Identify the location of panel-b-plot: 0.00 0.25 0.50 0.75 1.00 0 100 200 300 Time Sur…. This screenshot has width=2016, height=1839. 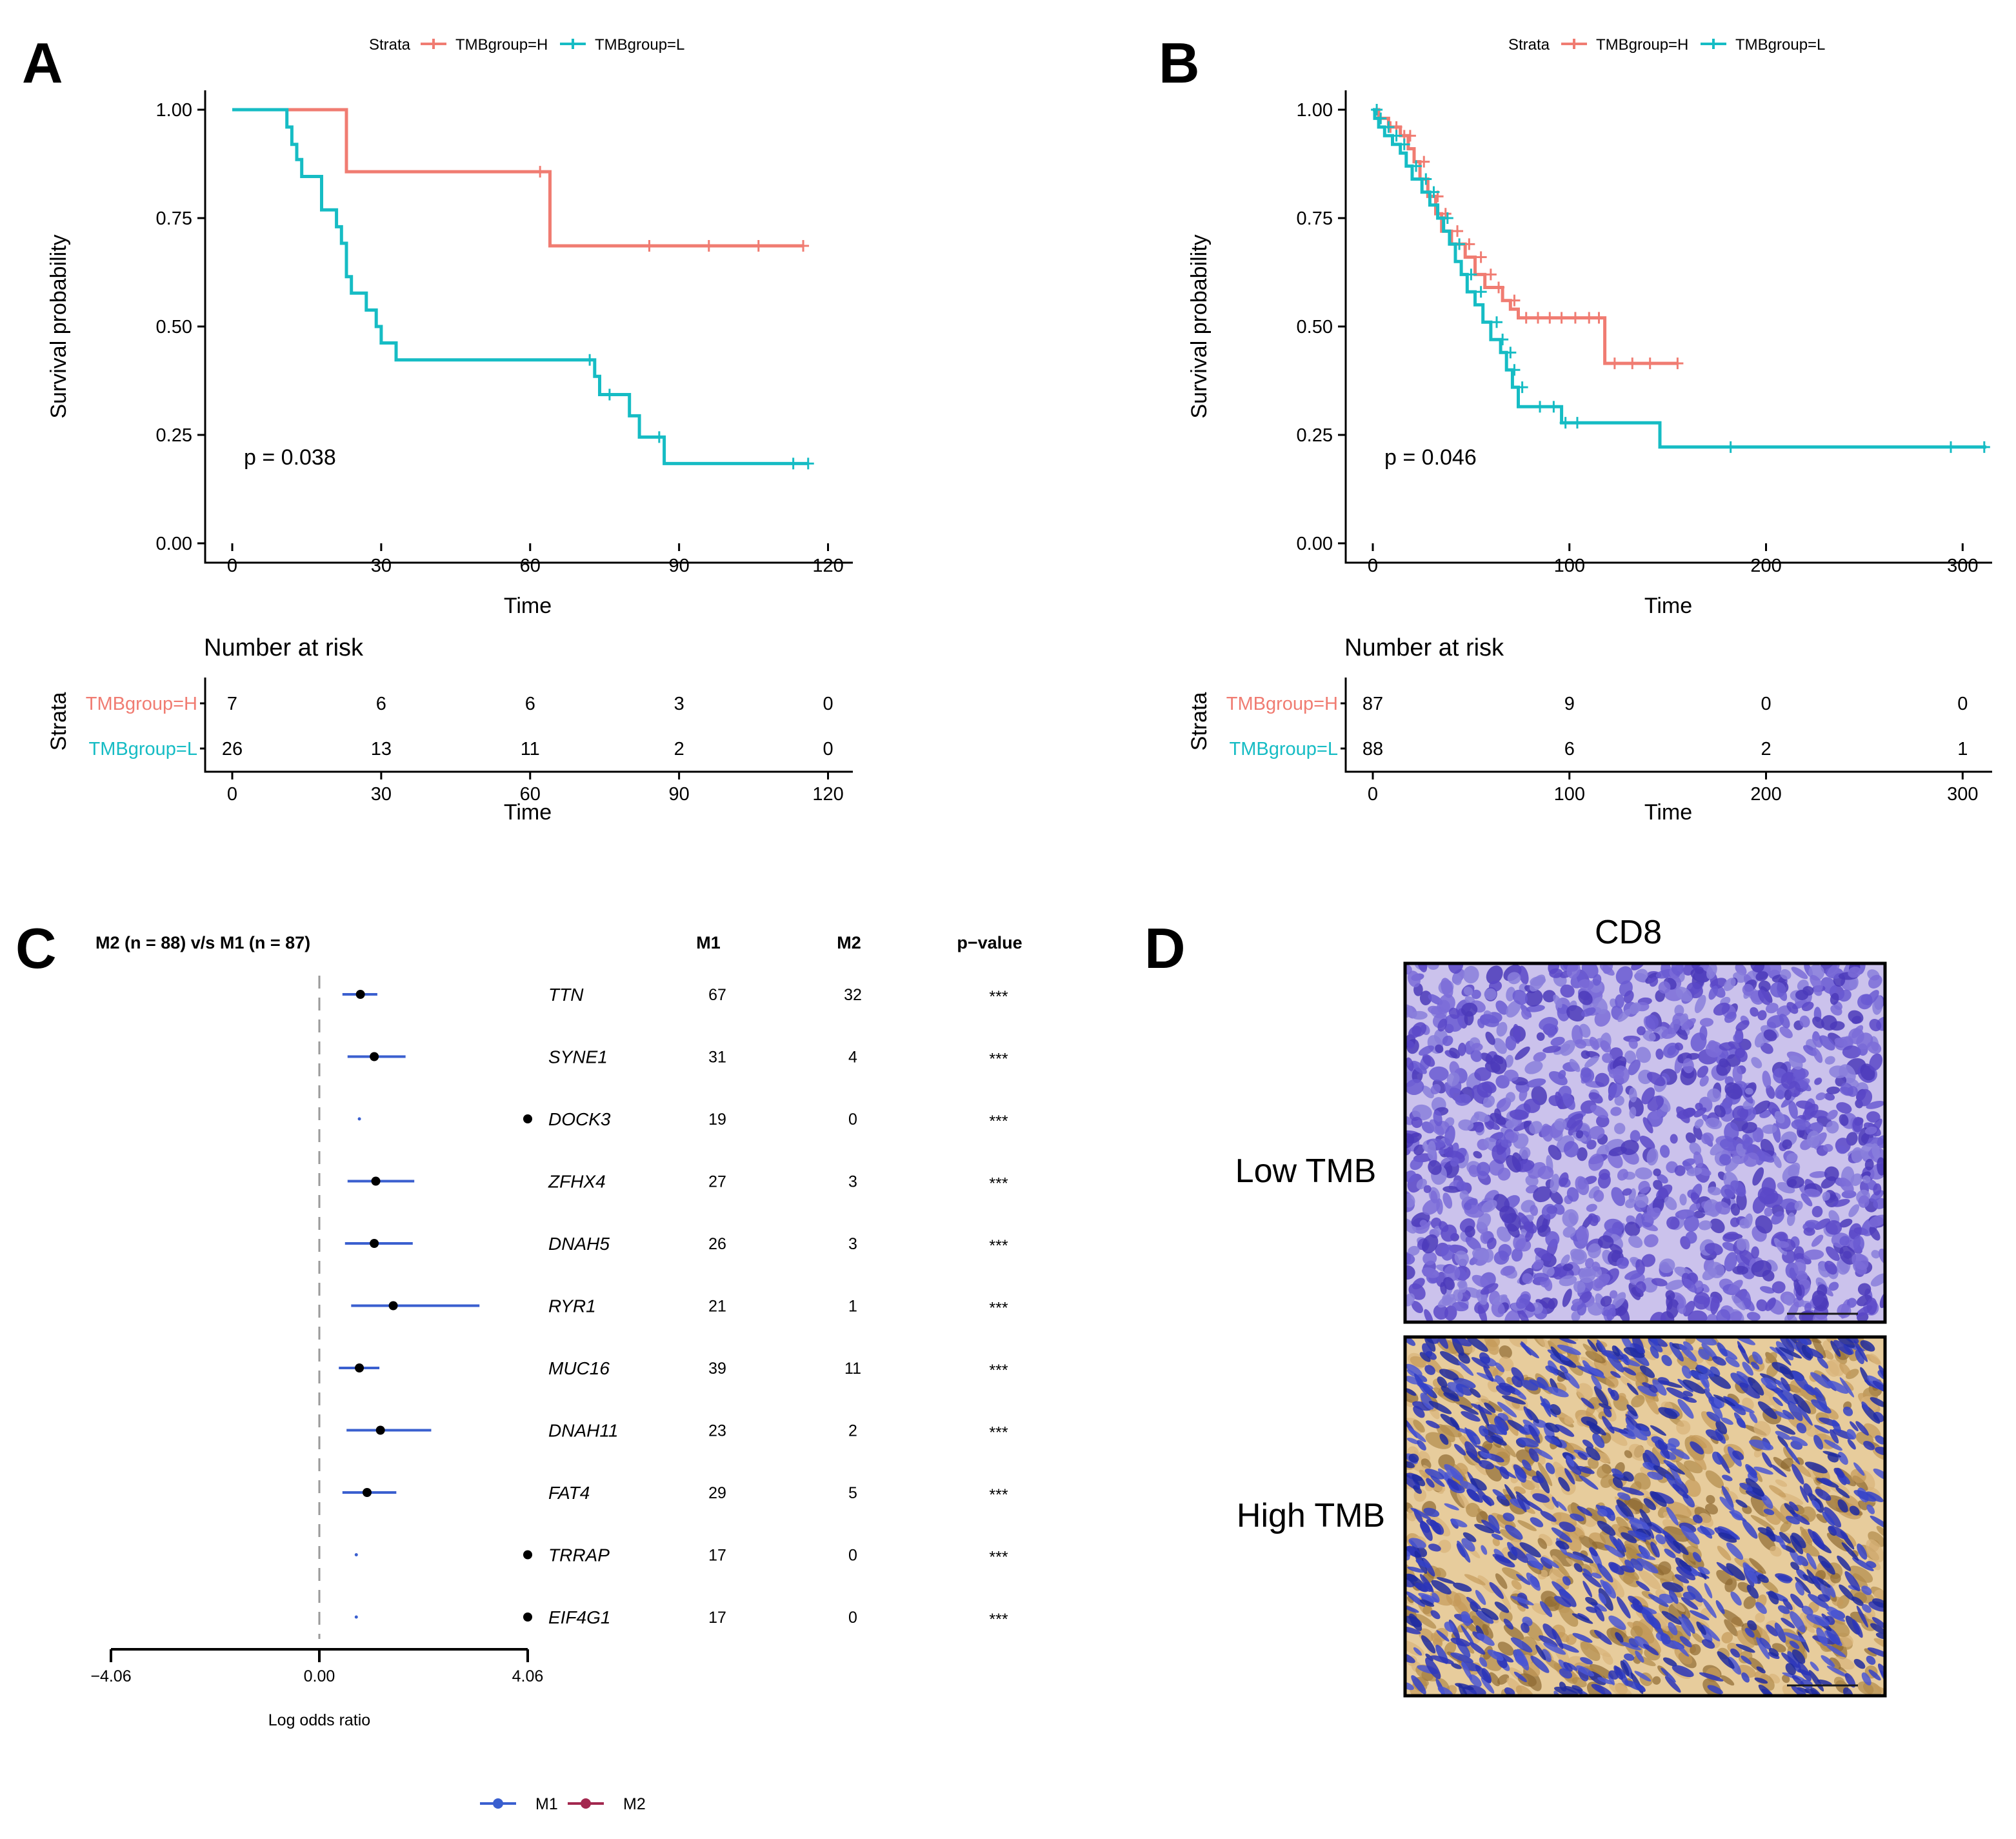
(1590, 354).